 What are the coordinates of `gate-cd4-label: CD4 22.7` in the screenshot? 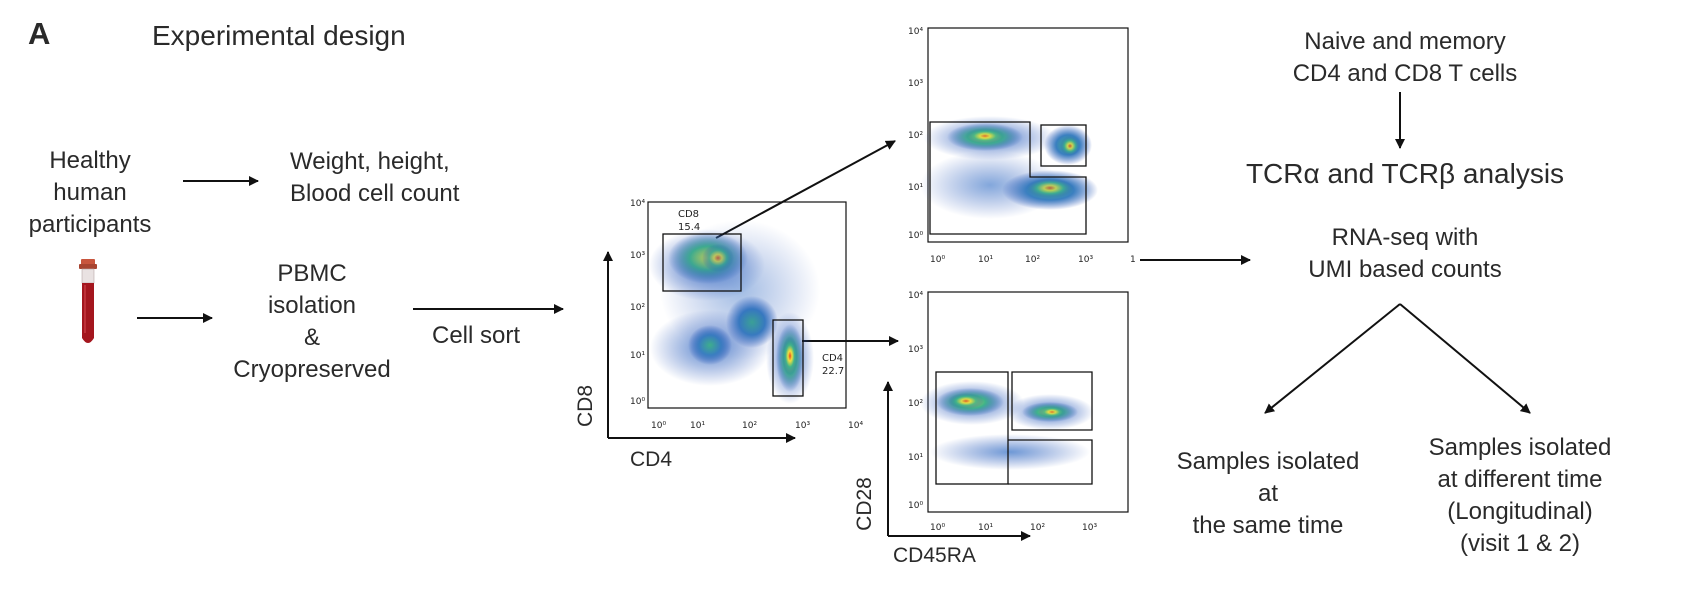 It's located at (833, 365).